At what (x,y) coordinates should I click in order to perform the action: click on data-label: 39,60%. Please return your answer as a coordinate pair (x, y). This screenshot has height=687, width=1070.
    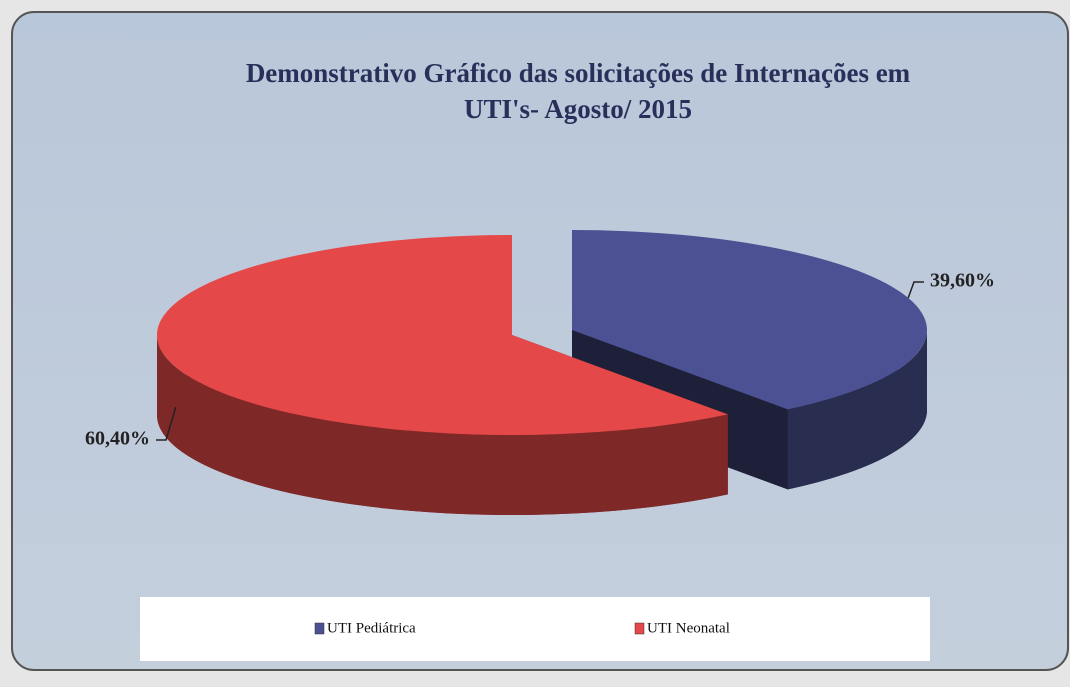
    Looking at the image, I should click on (962, 281).